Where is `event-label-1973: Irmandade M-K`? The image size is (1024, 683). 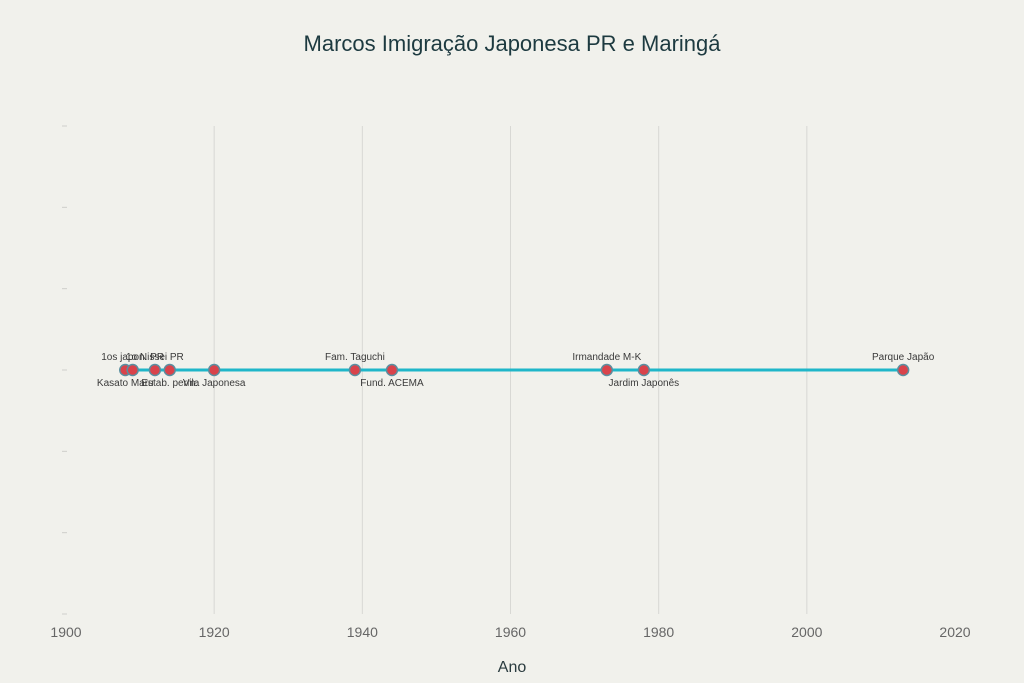
event-label-1973: Irmandade M-K is located at coordinates (606, 357).